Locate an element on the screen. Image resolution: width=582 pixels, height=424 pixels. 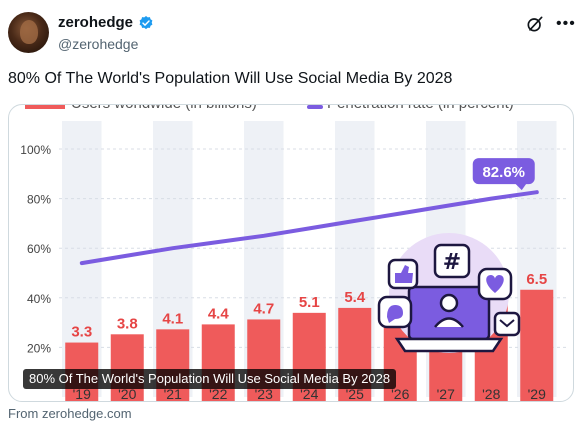
bar-value-label: 5.1 is located at coordinates (309, 302).